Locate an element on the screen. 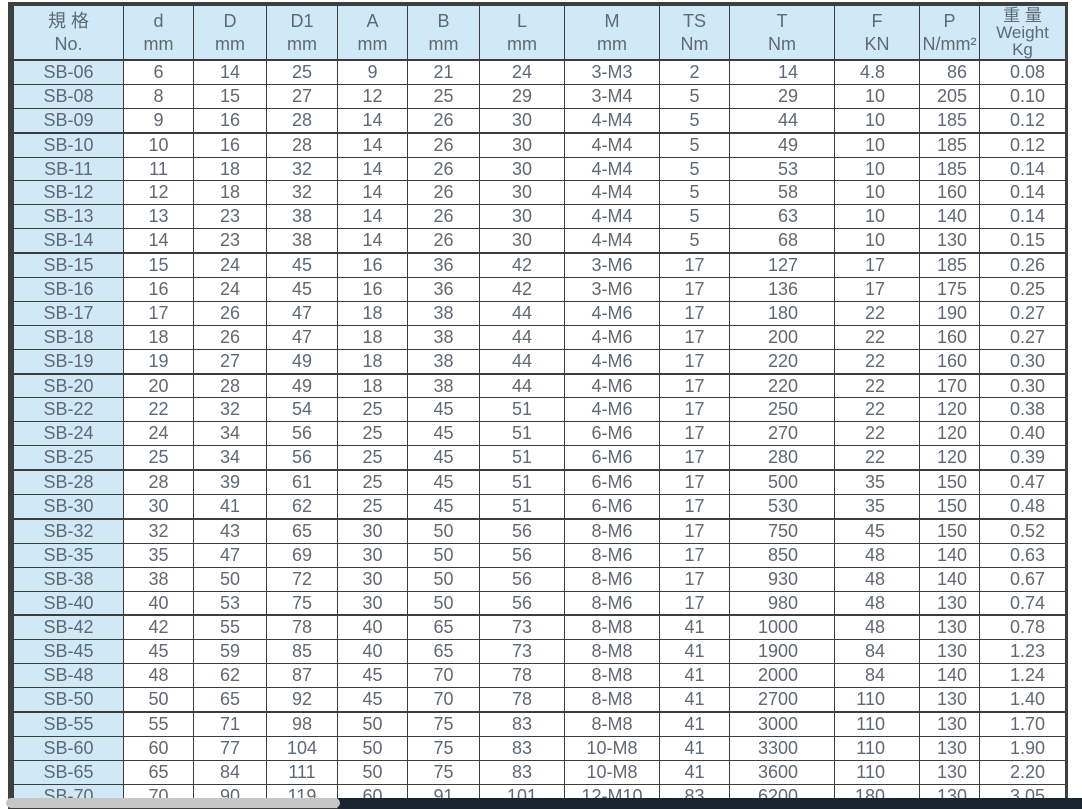  cell-D1: 28 is located at coordinates (302, 120).